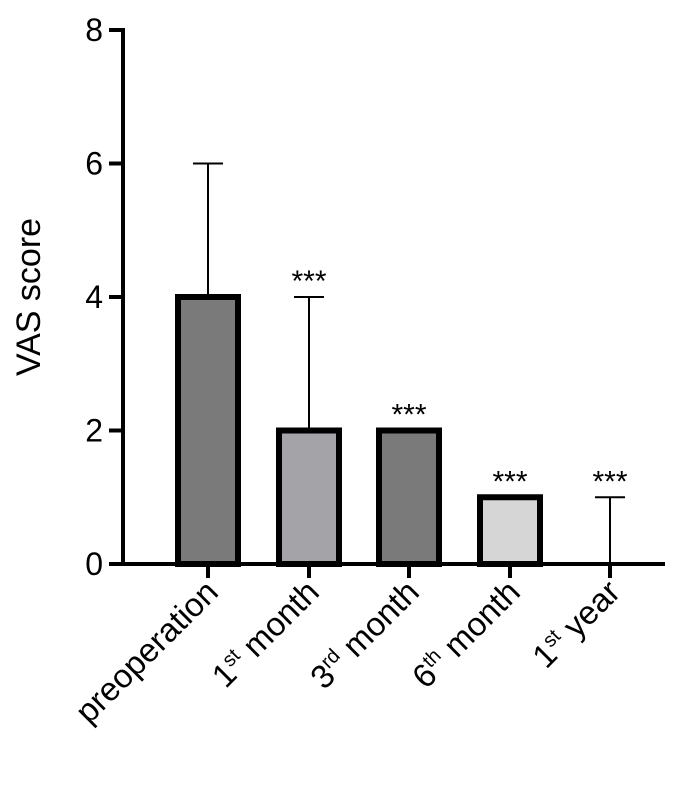 Image resolution: width=685 pixels, height=791 pixels. What do you see at coordinates (29, 297) in the screenshot?
I see `y-axis-title: VAS score` at bounding box center [29, 297].